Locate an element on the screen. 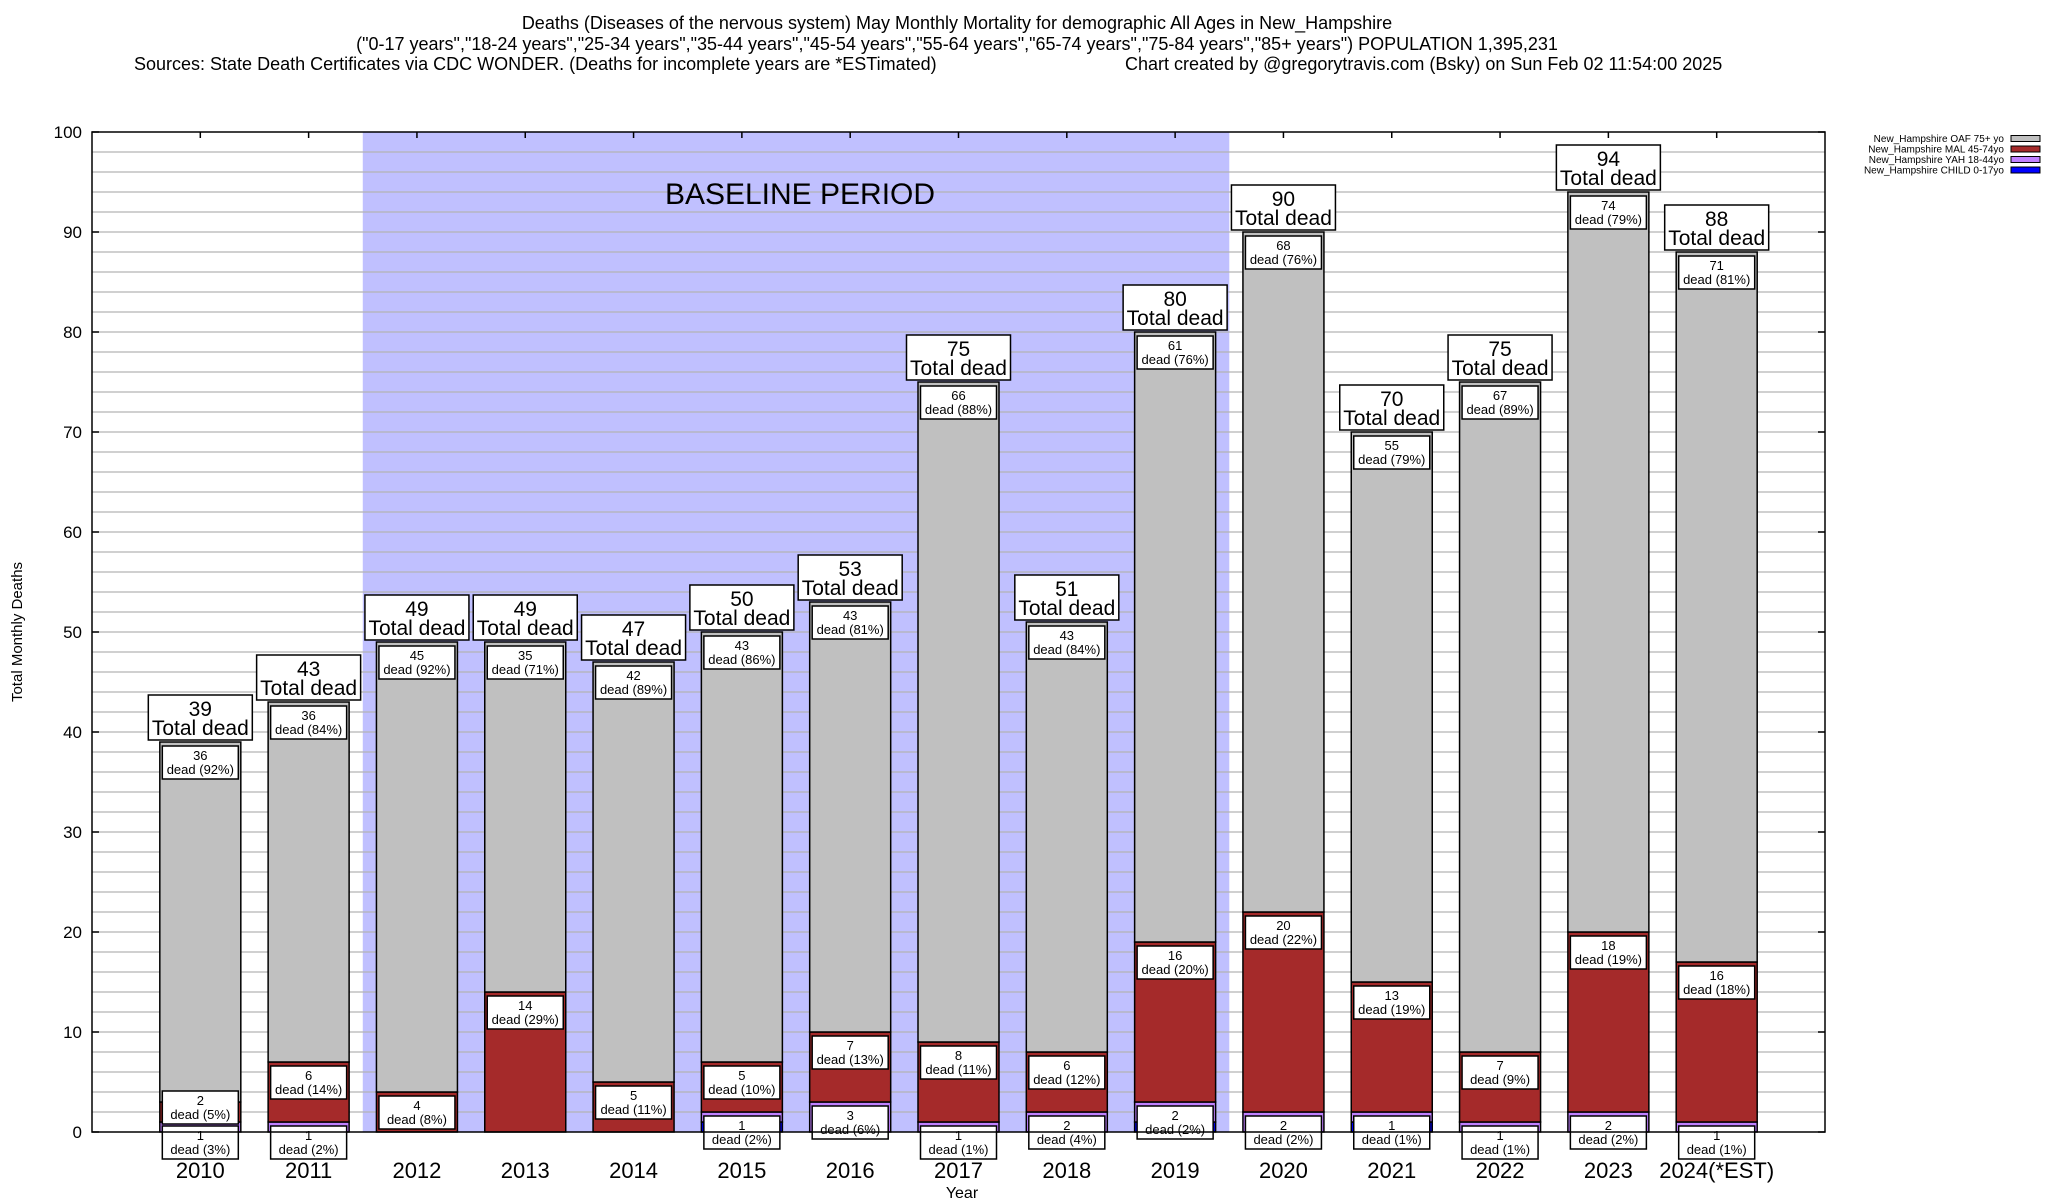 The width and height of the screenshot is (2048, 1200). x-axis-label: Year is located at coordinates (962, 1192).